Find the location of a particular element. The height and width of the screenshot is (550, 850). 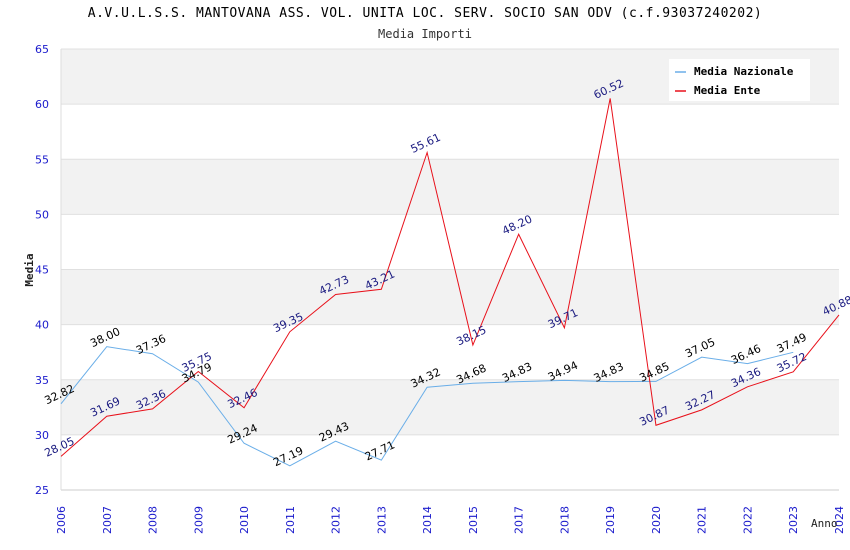

x-axis-title: Anno is located at coordinates (824, 523).